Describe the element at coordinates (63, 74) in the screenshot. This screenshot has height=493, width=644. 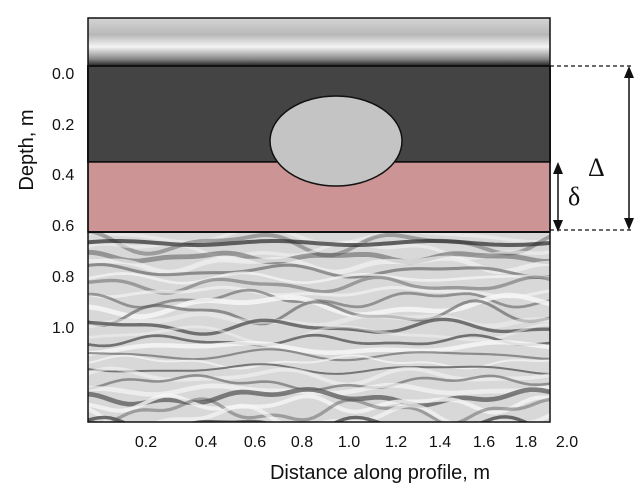
I see `y-tick-label: 0.0` at that location.